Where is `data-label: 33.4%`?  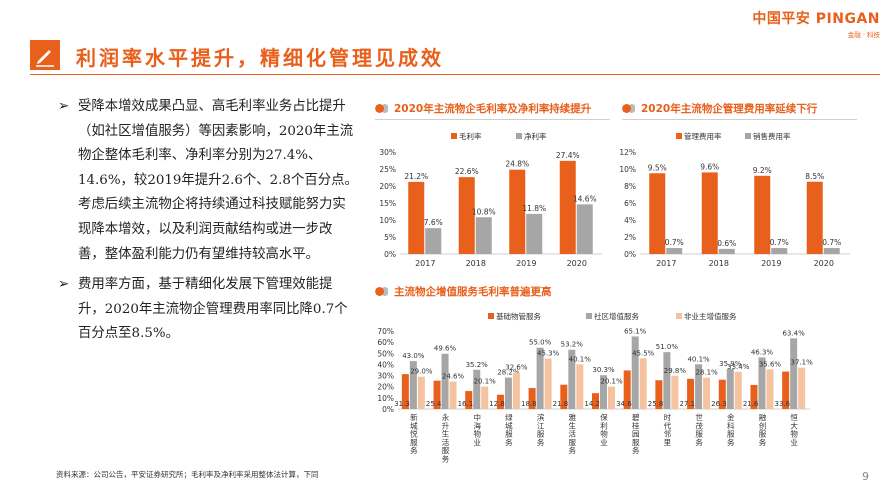
data-label: 33.4% is located at coordinates (738, 367).